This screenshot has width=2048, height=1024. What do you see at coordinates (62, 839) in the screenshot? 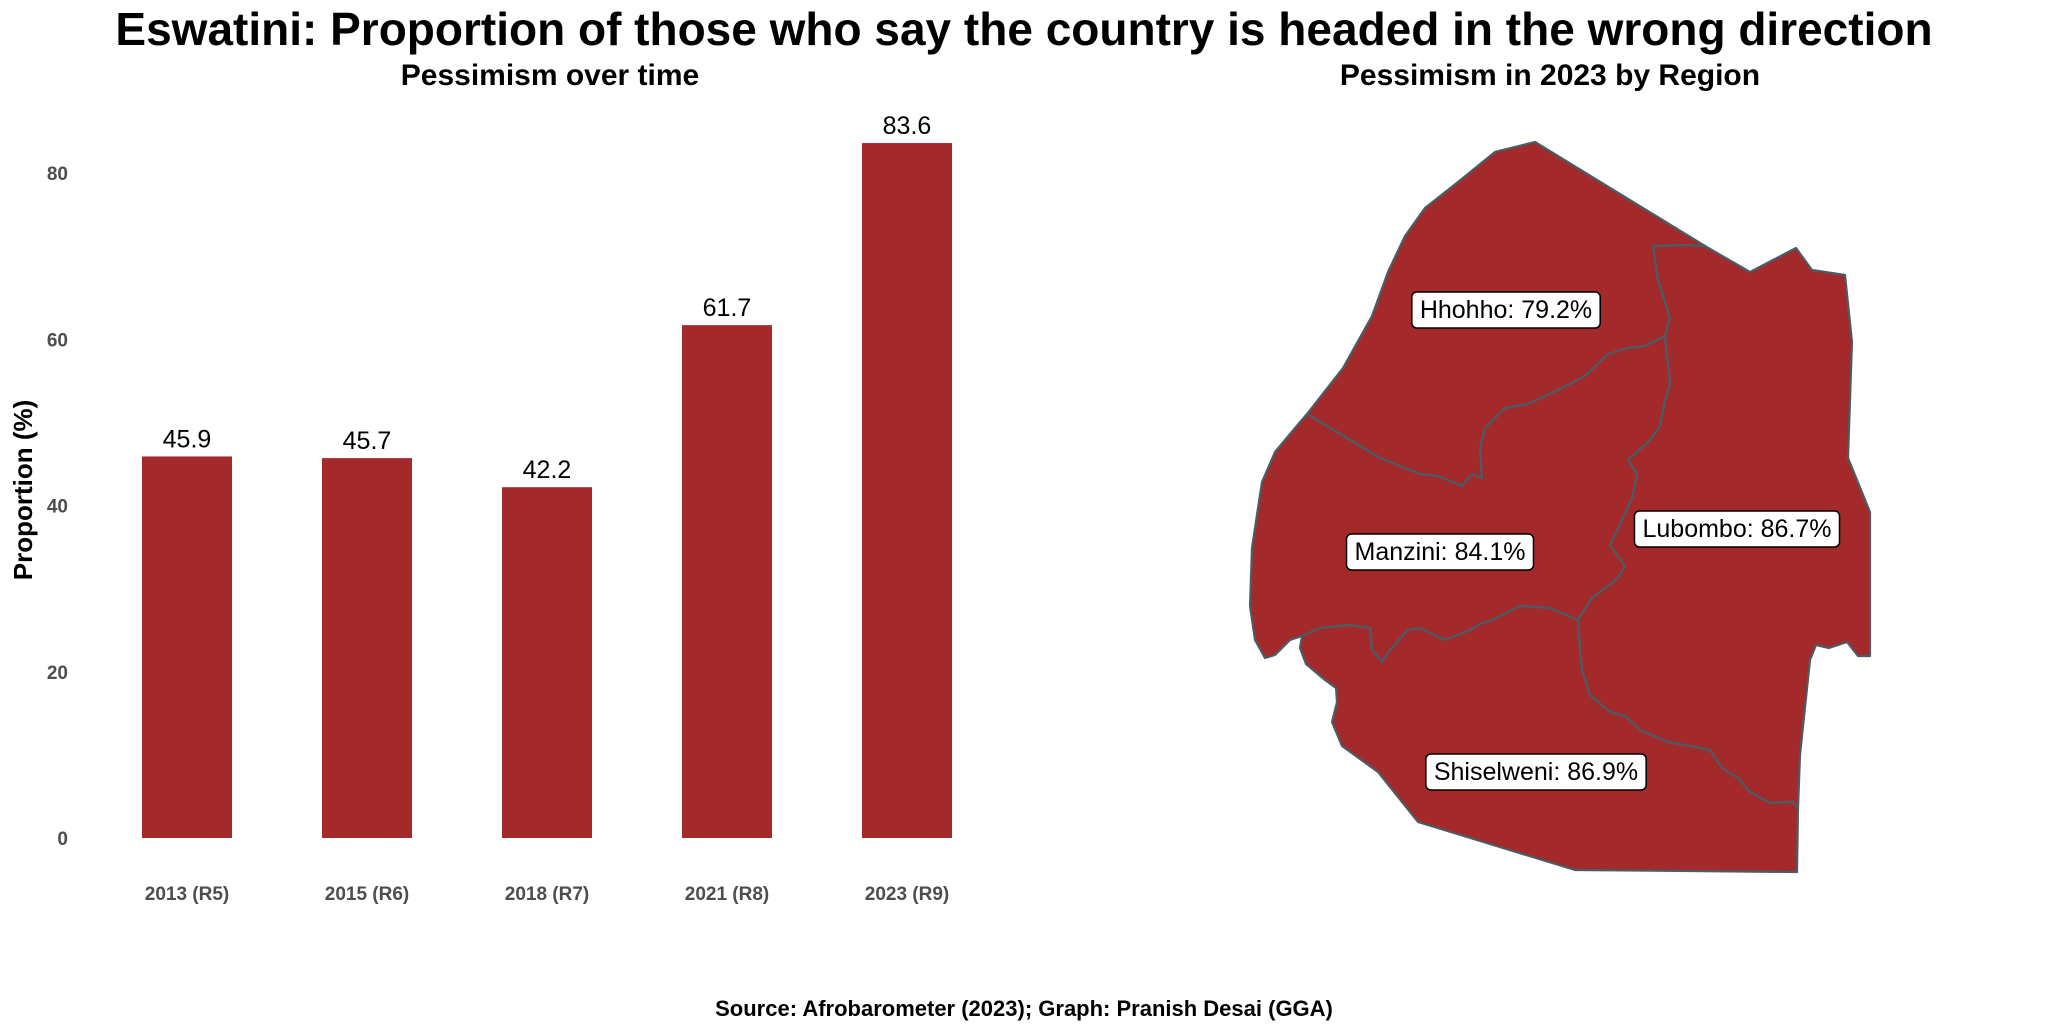
I see `y-tick-label: 0` at bounding box center [62, 839].